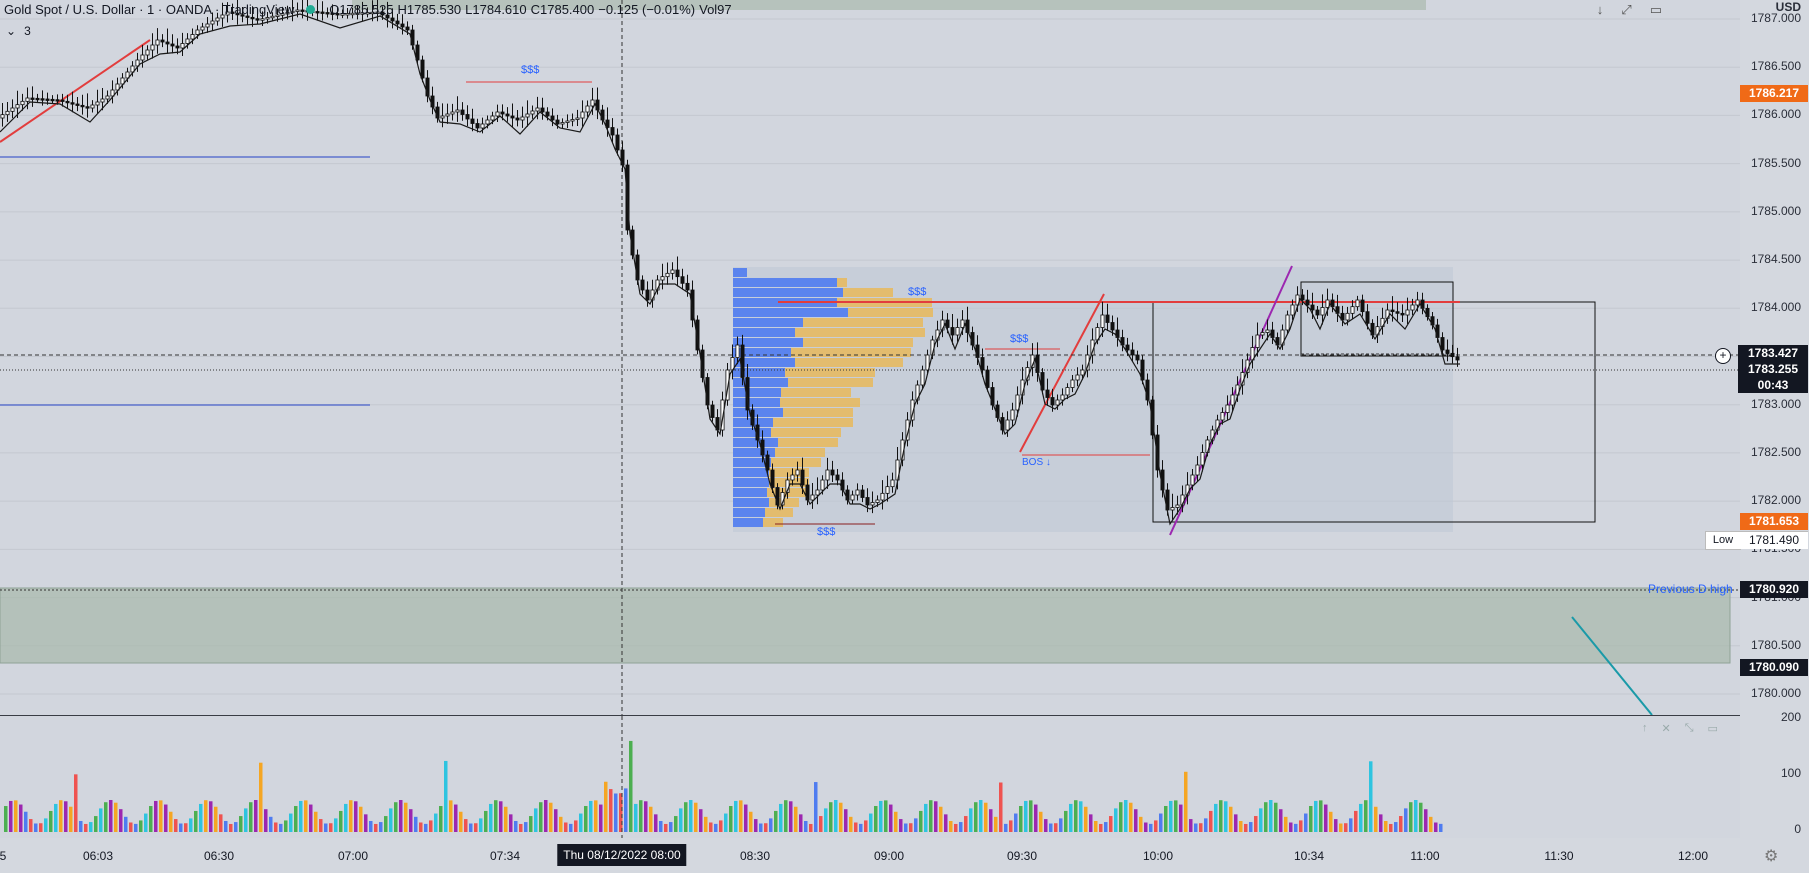 The height and width of the screenshot is (873, 1809). Describe the element at coordinates (1666, 729) in the screenshot. I see `close-icon: ✕` at that location.